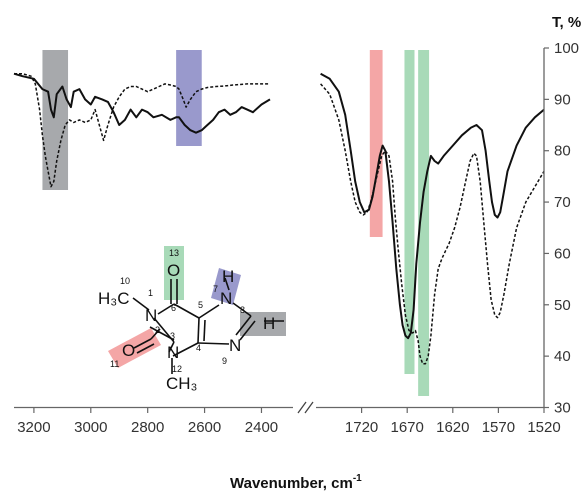  I want to click on atom-ch3-12: CH₃, so click(181, 383).